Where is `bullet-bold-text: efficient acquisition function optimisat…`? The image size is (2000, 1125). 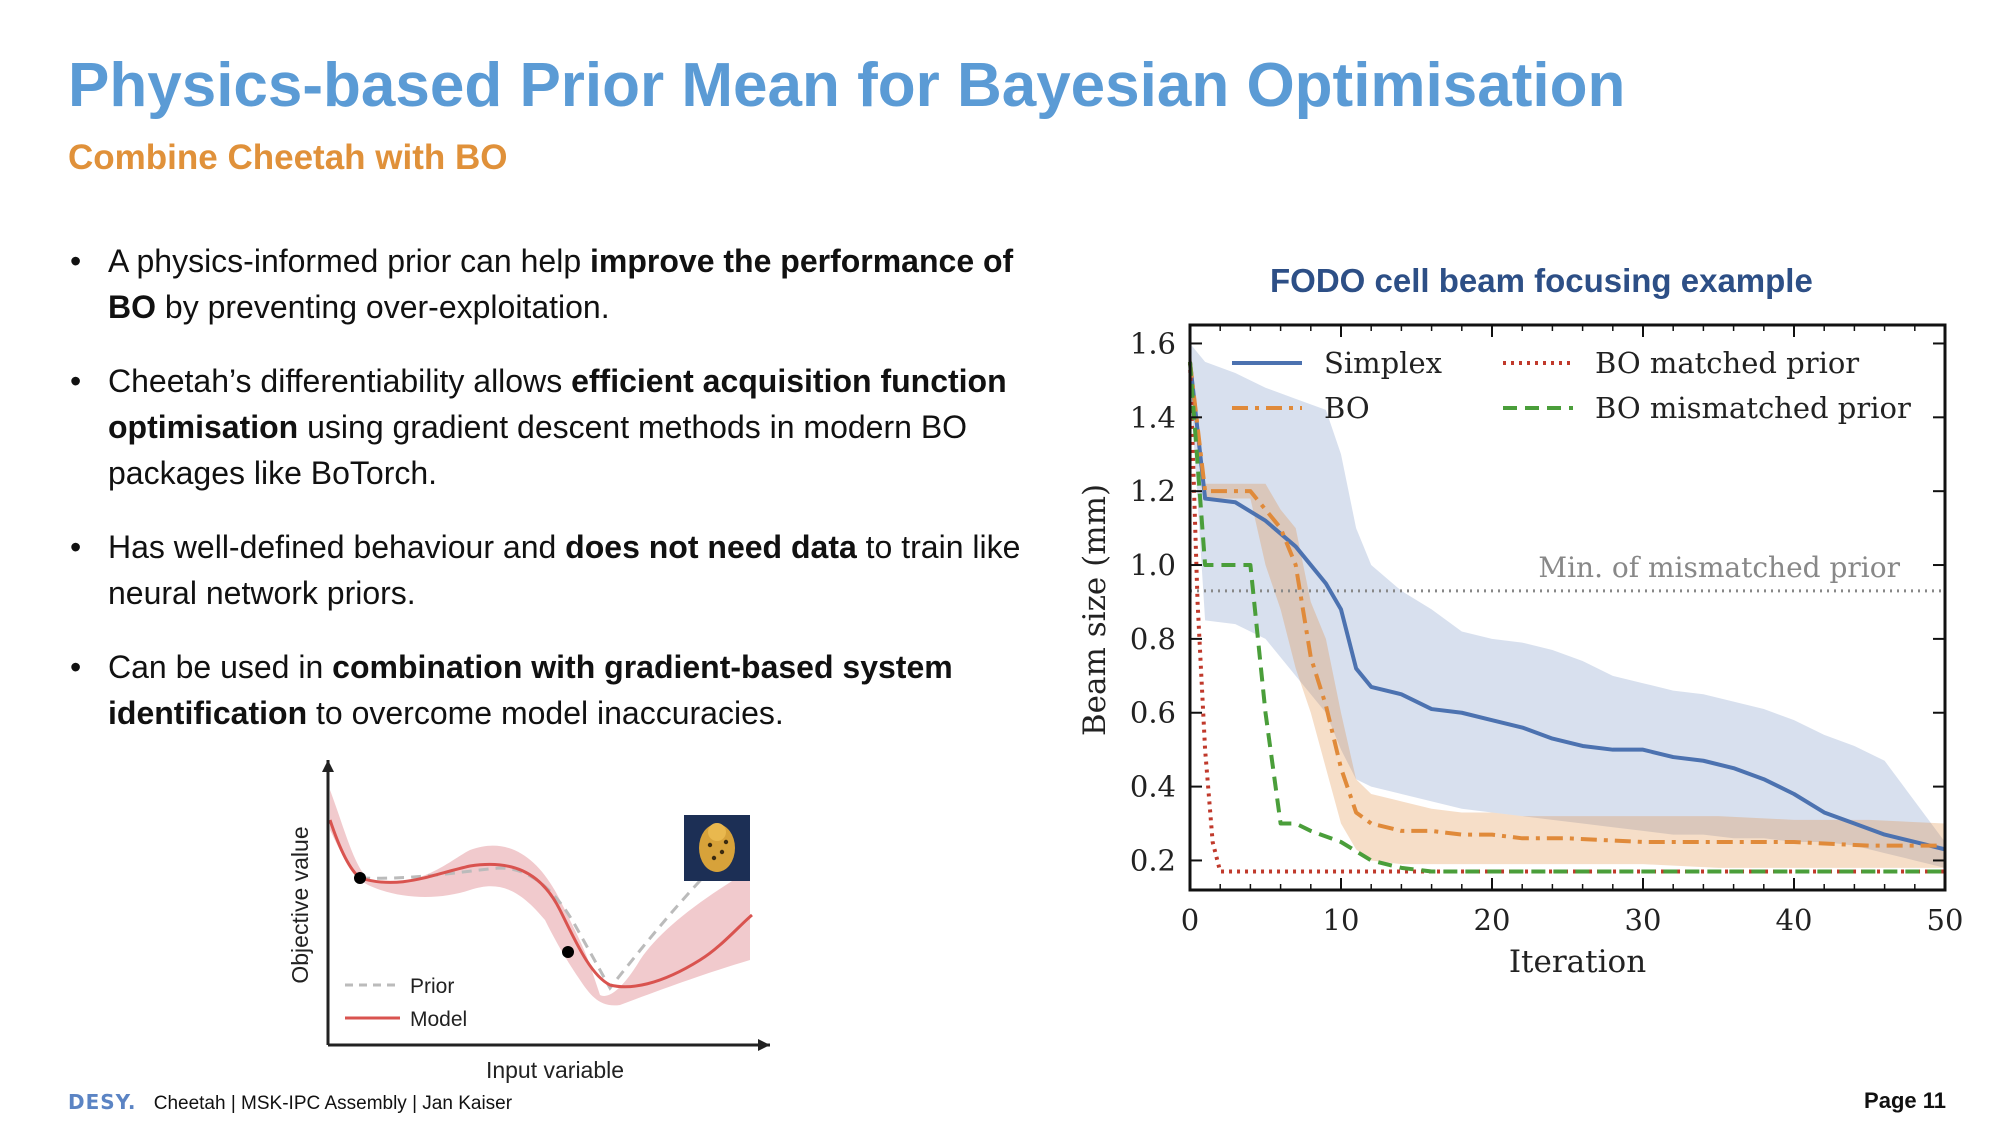
bullet-bold-text: efficient acquisition function optimisat… is located at coordinates (557, 404).